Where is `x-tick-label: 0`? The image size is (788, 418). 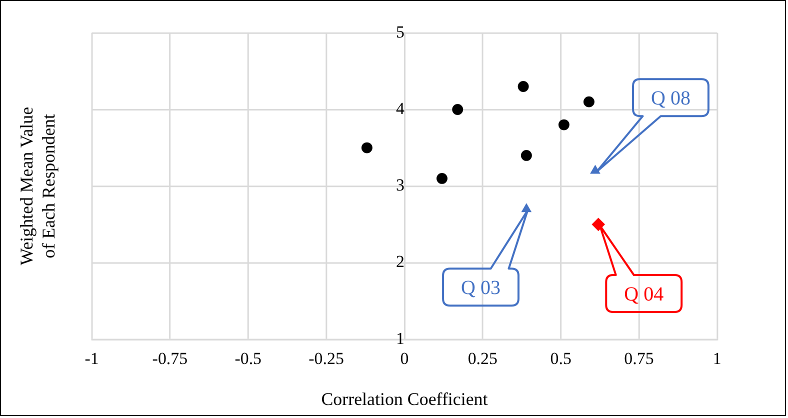
x-tick-label: 0 is located at coordinates (404, 358).